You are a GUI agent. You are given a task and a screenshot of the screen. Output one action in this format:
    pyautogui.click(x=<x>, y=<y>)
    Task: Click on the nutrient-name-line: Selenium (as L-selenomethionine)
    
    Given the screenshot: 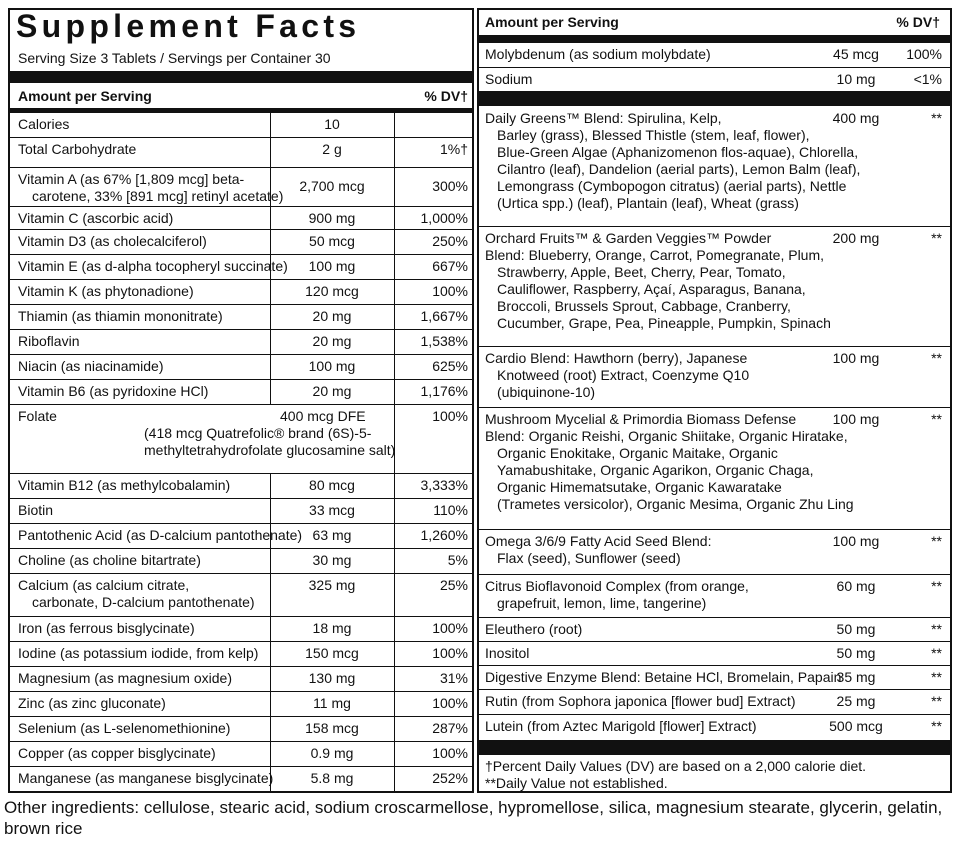 What is the action you would take?
    pyautogui.click(x=124, y=728)
    